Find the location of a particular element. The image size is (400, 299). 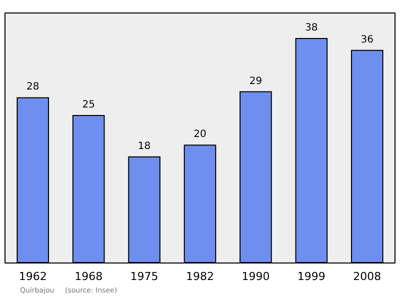

x-tick-label: 1999 is located at coordinates (311, 276).